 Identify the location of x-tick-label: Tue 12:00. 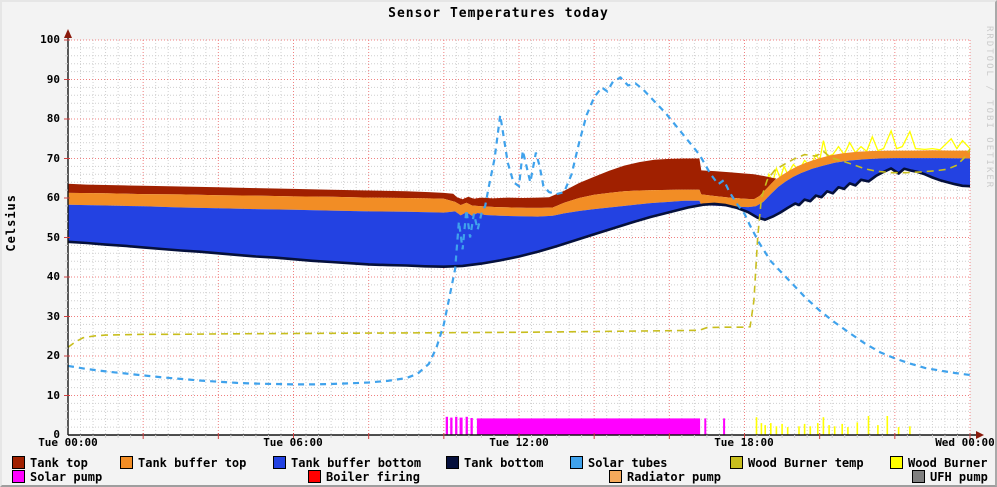
(519, 442).